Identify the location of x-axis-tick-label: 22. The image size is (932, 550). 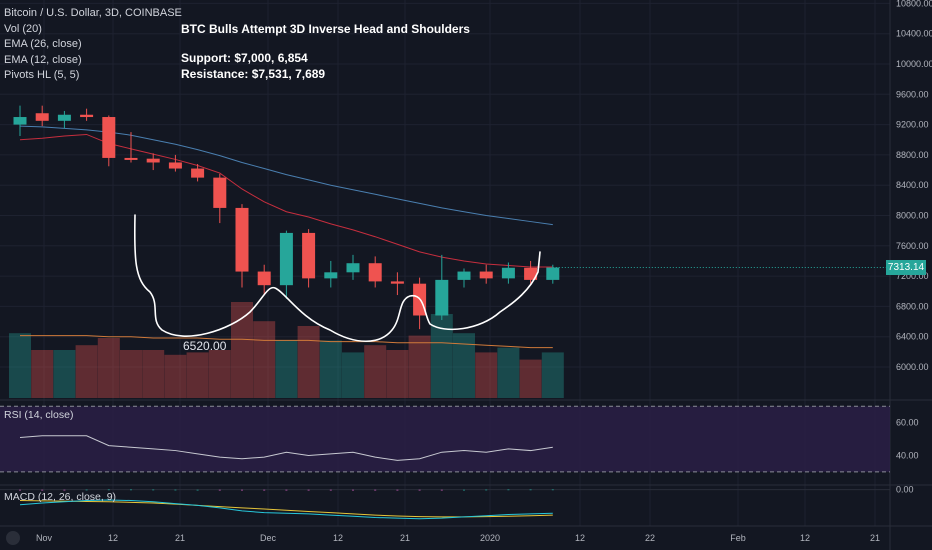
(650, 538).